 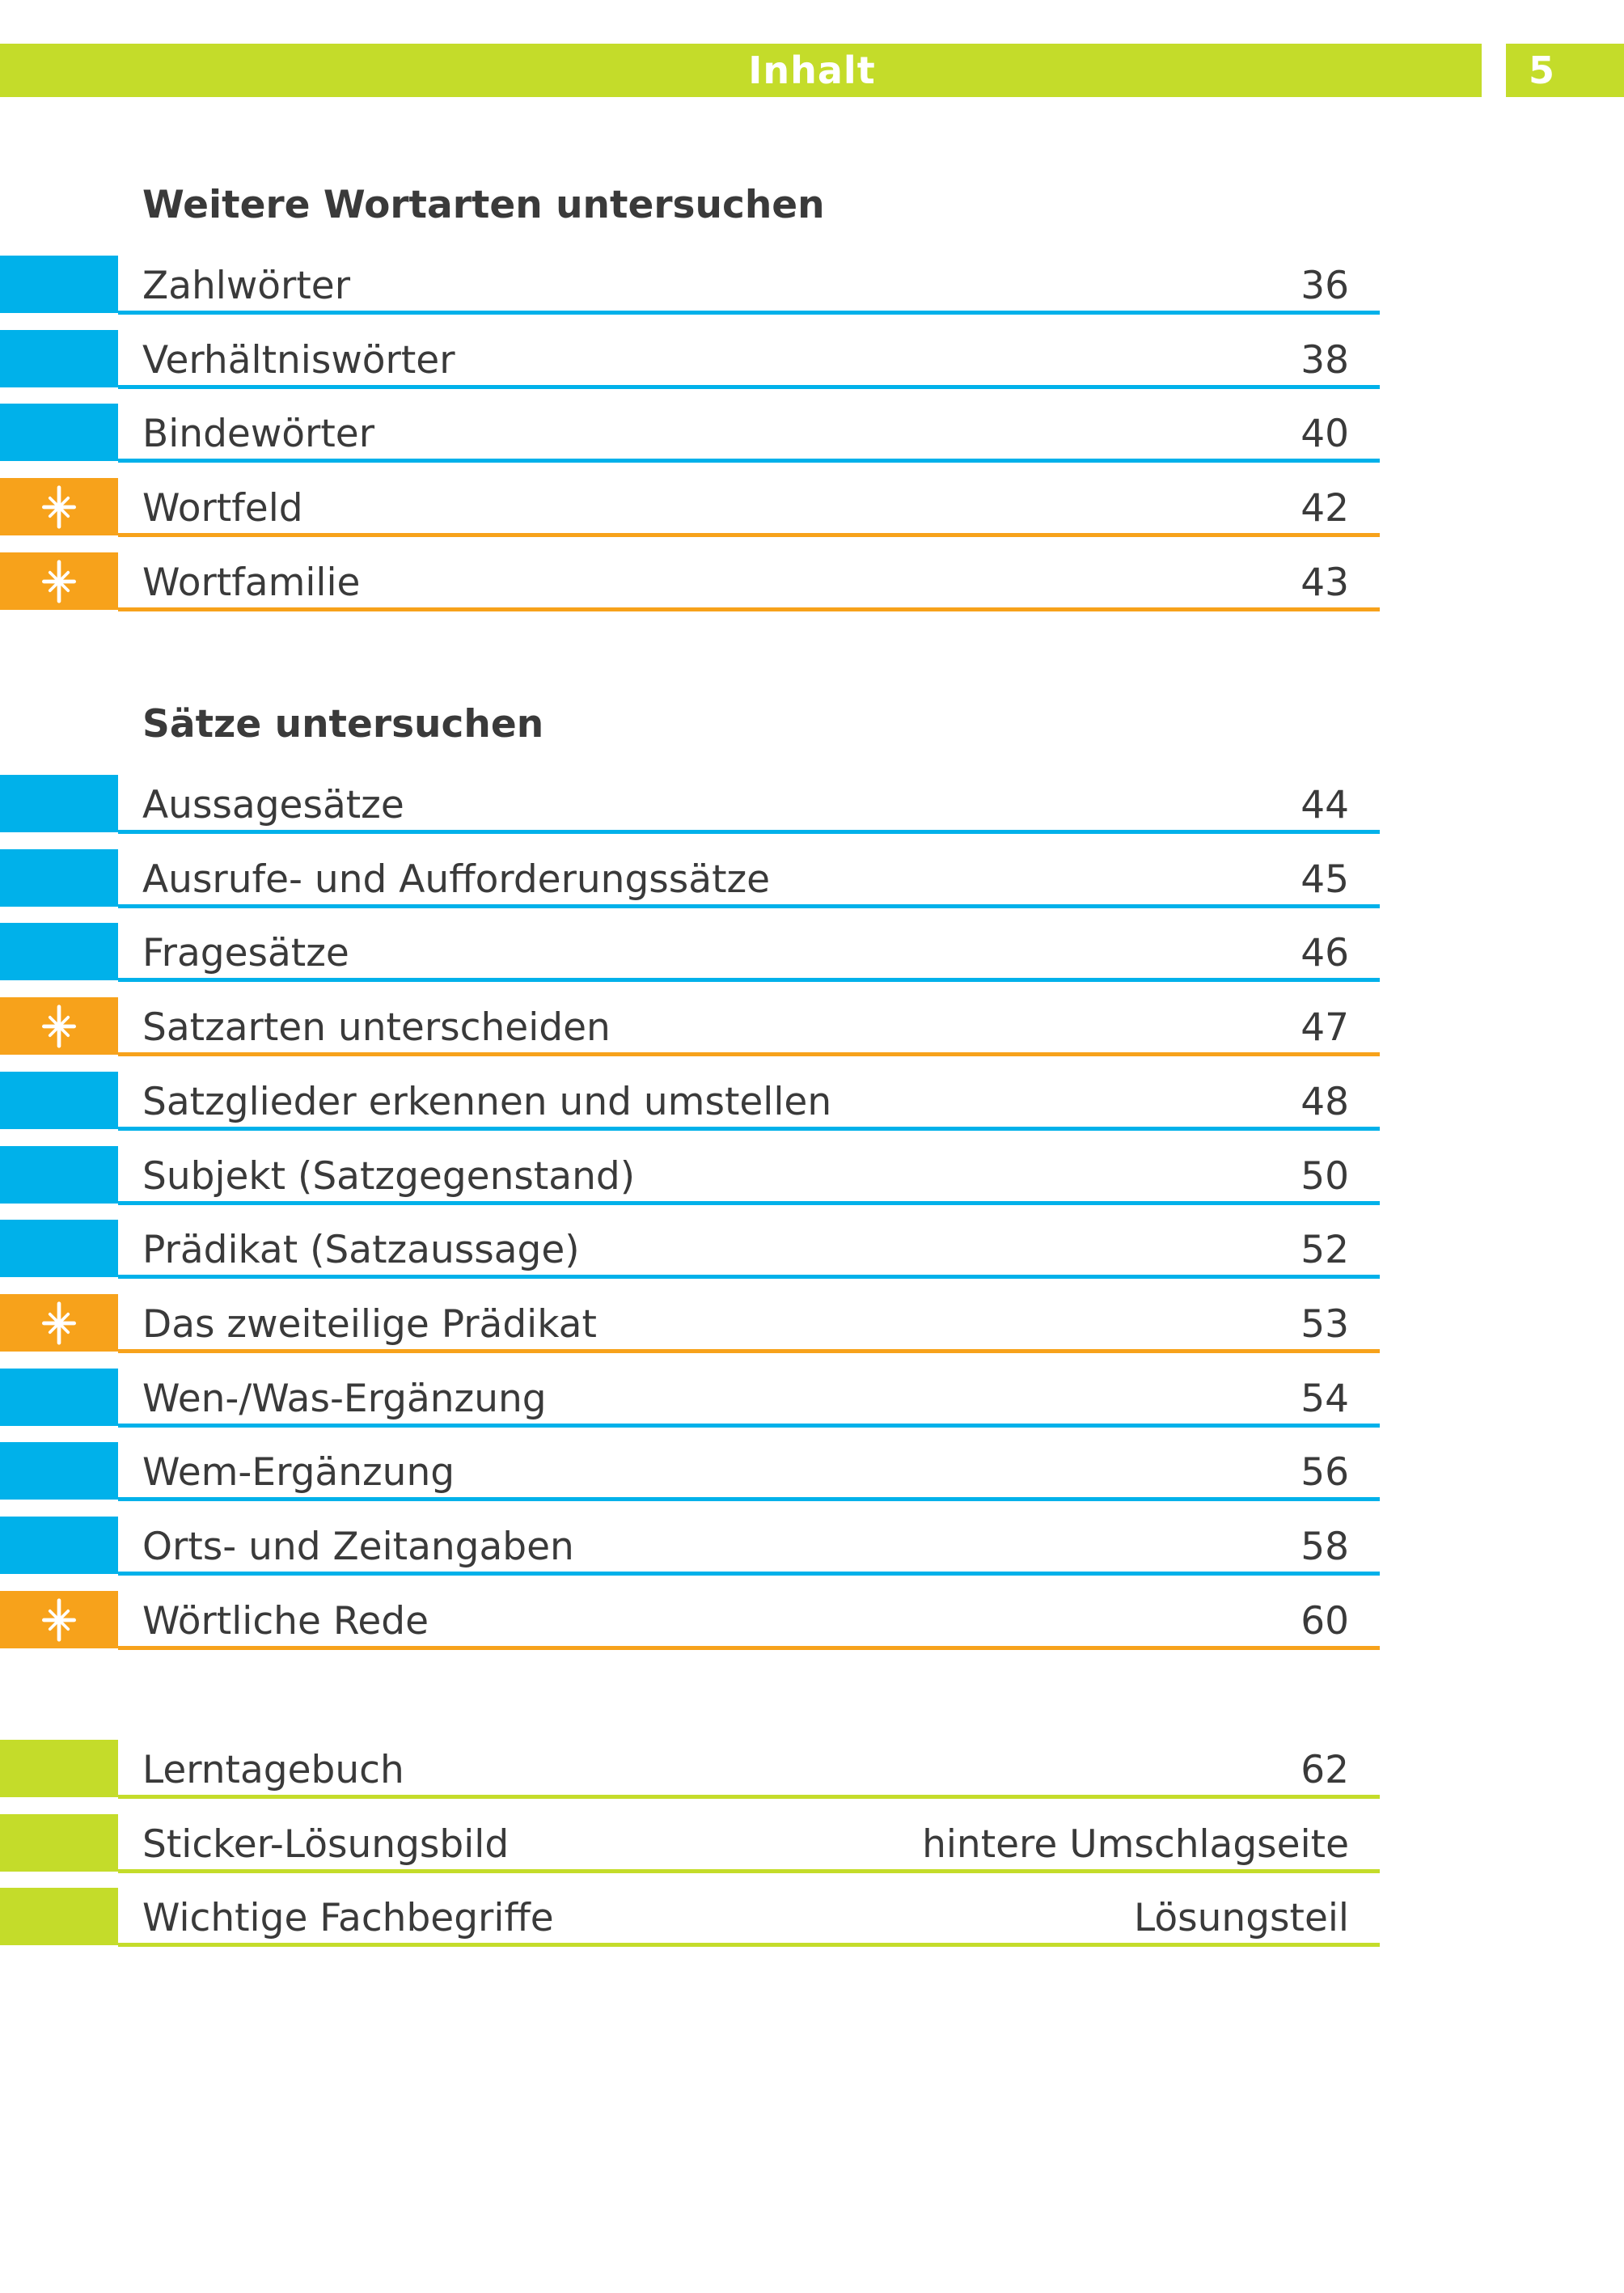 What do you see at coordinates (690, 1925) in the screenshot?
I see `toc-entry: Wichtige Fachbegriffe Lösungsteil` at bounding box center [690, 1925].